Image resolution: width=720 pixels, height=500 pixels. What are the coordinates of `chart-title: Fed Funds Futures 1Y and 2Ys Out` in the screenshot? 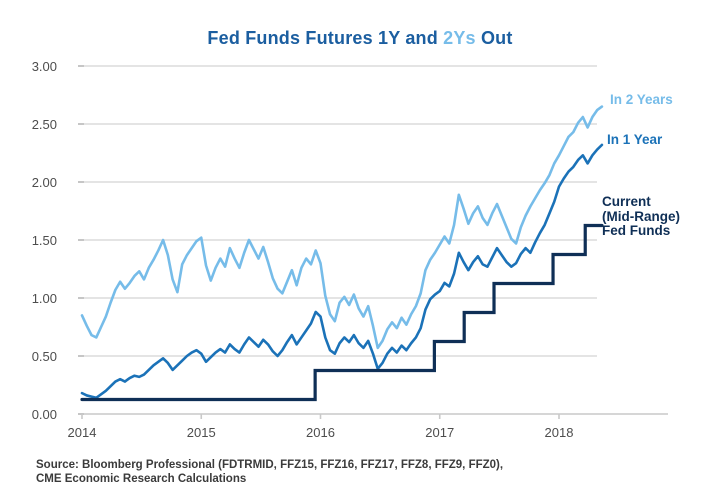 It's located at (360, 38).